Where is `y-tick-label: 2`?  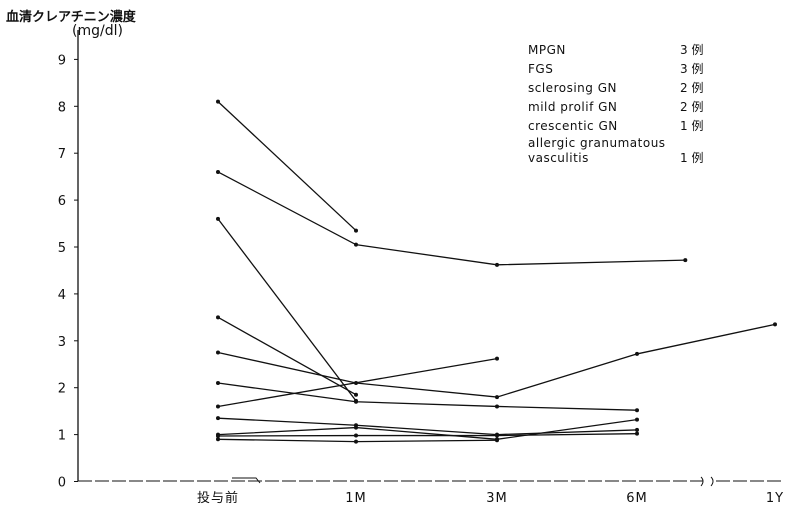 y-tick-label: 2 is located at coordinates (62, 389).